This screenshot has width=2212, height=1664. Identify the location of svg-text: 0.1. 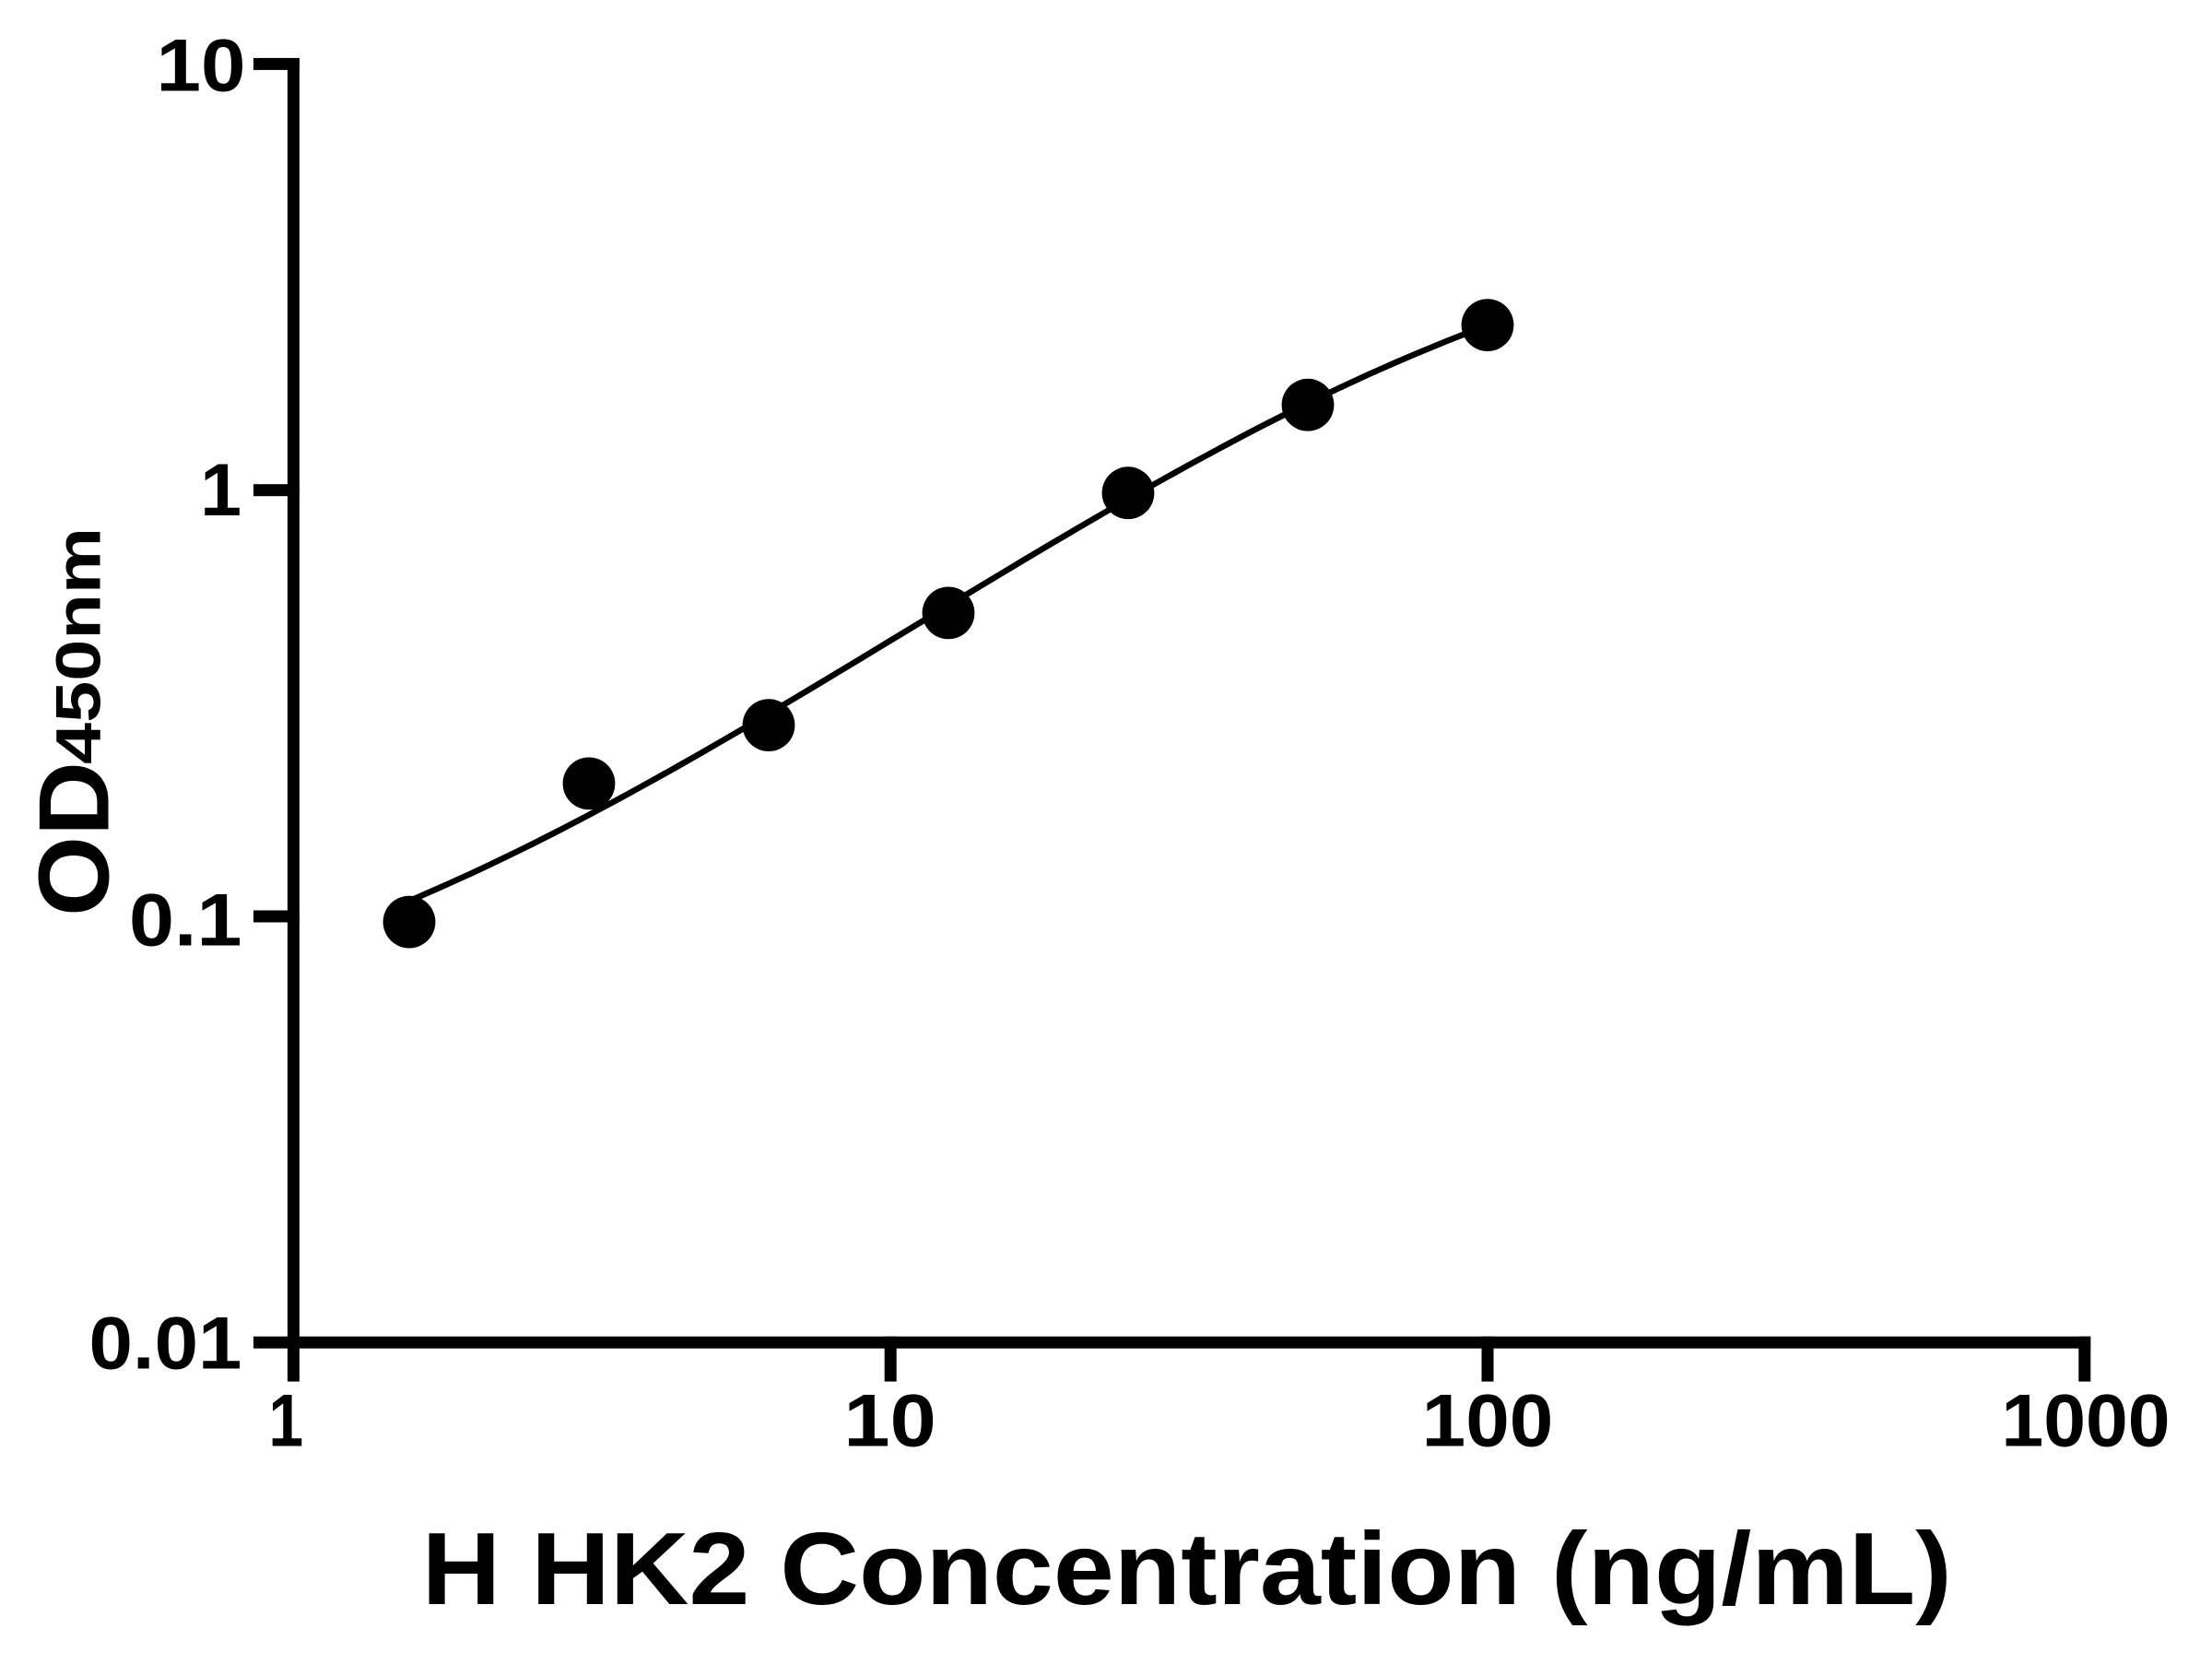
(185, 920).